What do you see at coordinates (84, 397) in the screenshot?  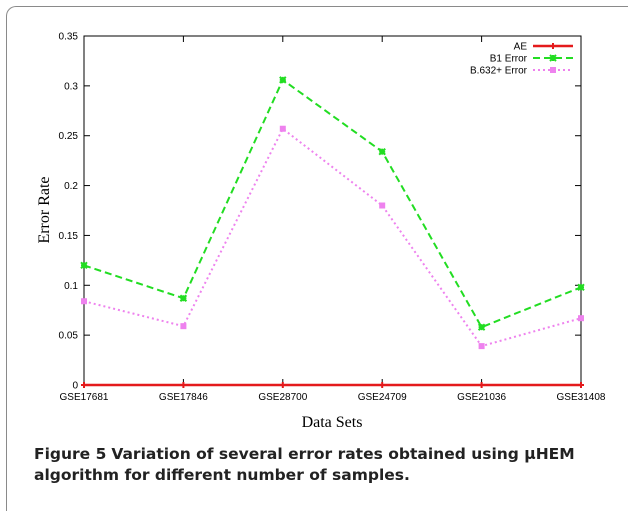 I see `x-tick-label: GSE17681` at bounding box center [84, 397].